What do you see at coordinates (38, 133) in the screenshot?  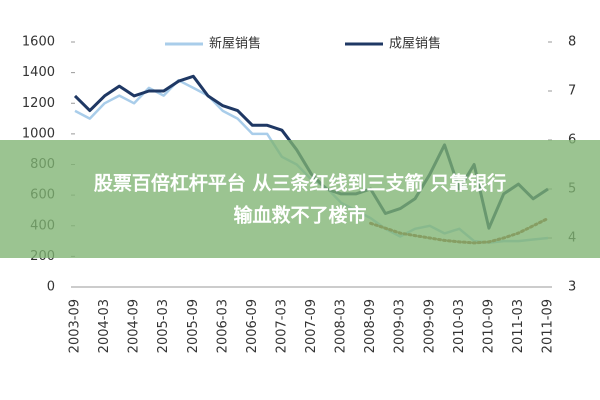 I see `y-tick-label: 1000` at bounding box center [38, 133].